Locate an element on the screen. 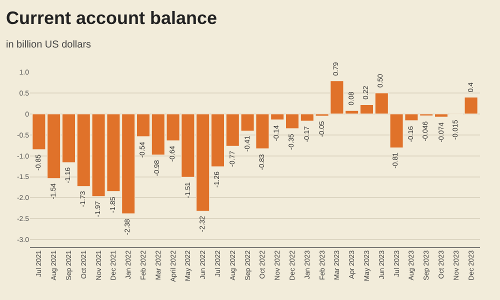 This screenshot has width=500, height=300. chart-subtitle: in billion US dollars is located at coordinates (49, 44).